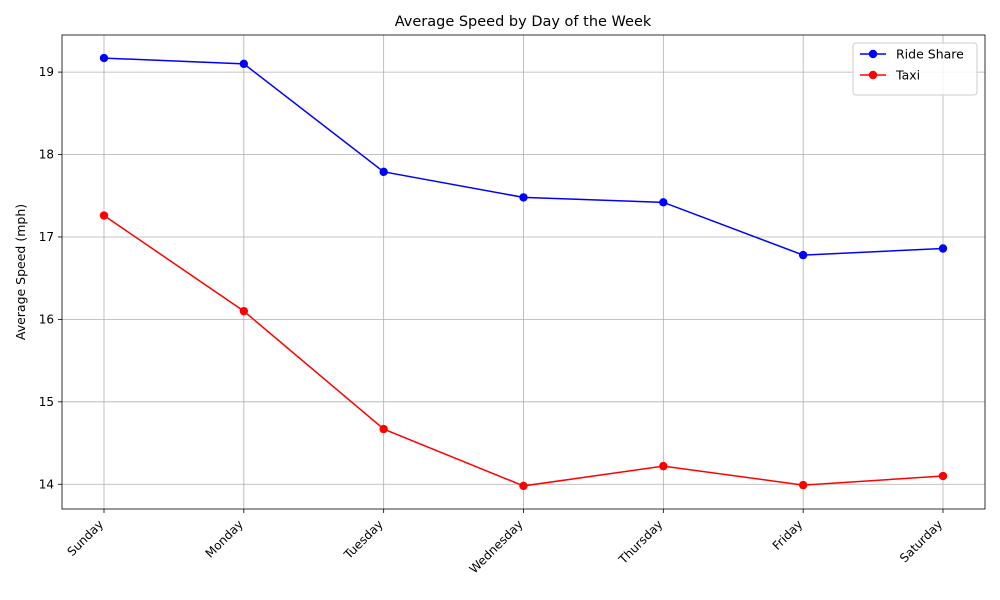  Describe the element at coordinates (85, 538) in the screenshot. I see `x-tick-label: Sunday` at that location.